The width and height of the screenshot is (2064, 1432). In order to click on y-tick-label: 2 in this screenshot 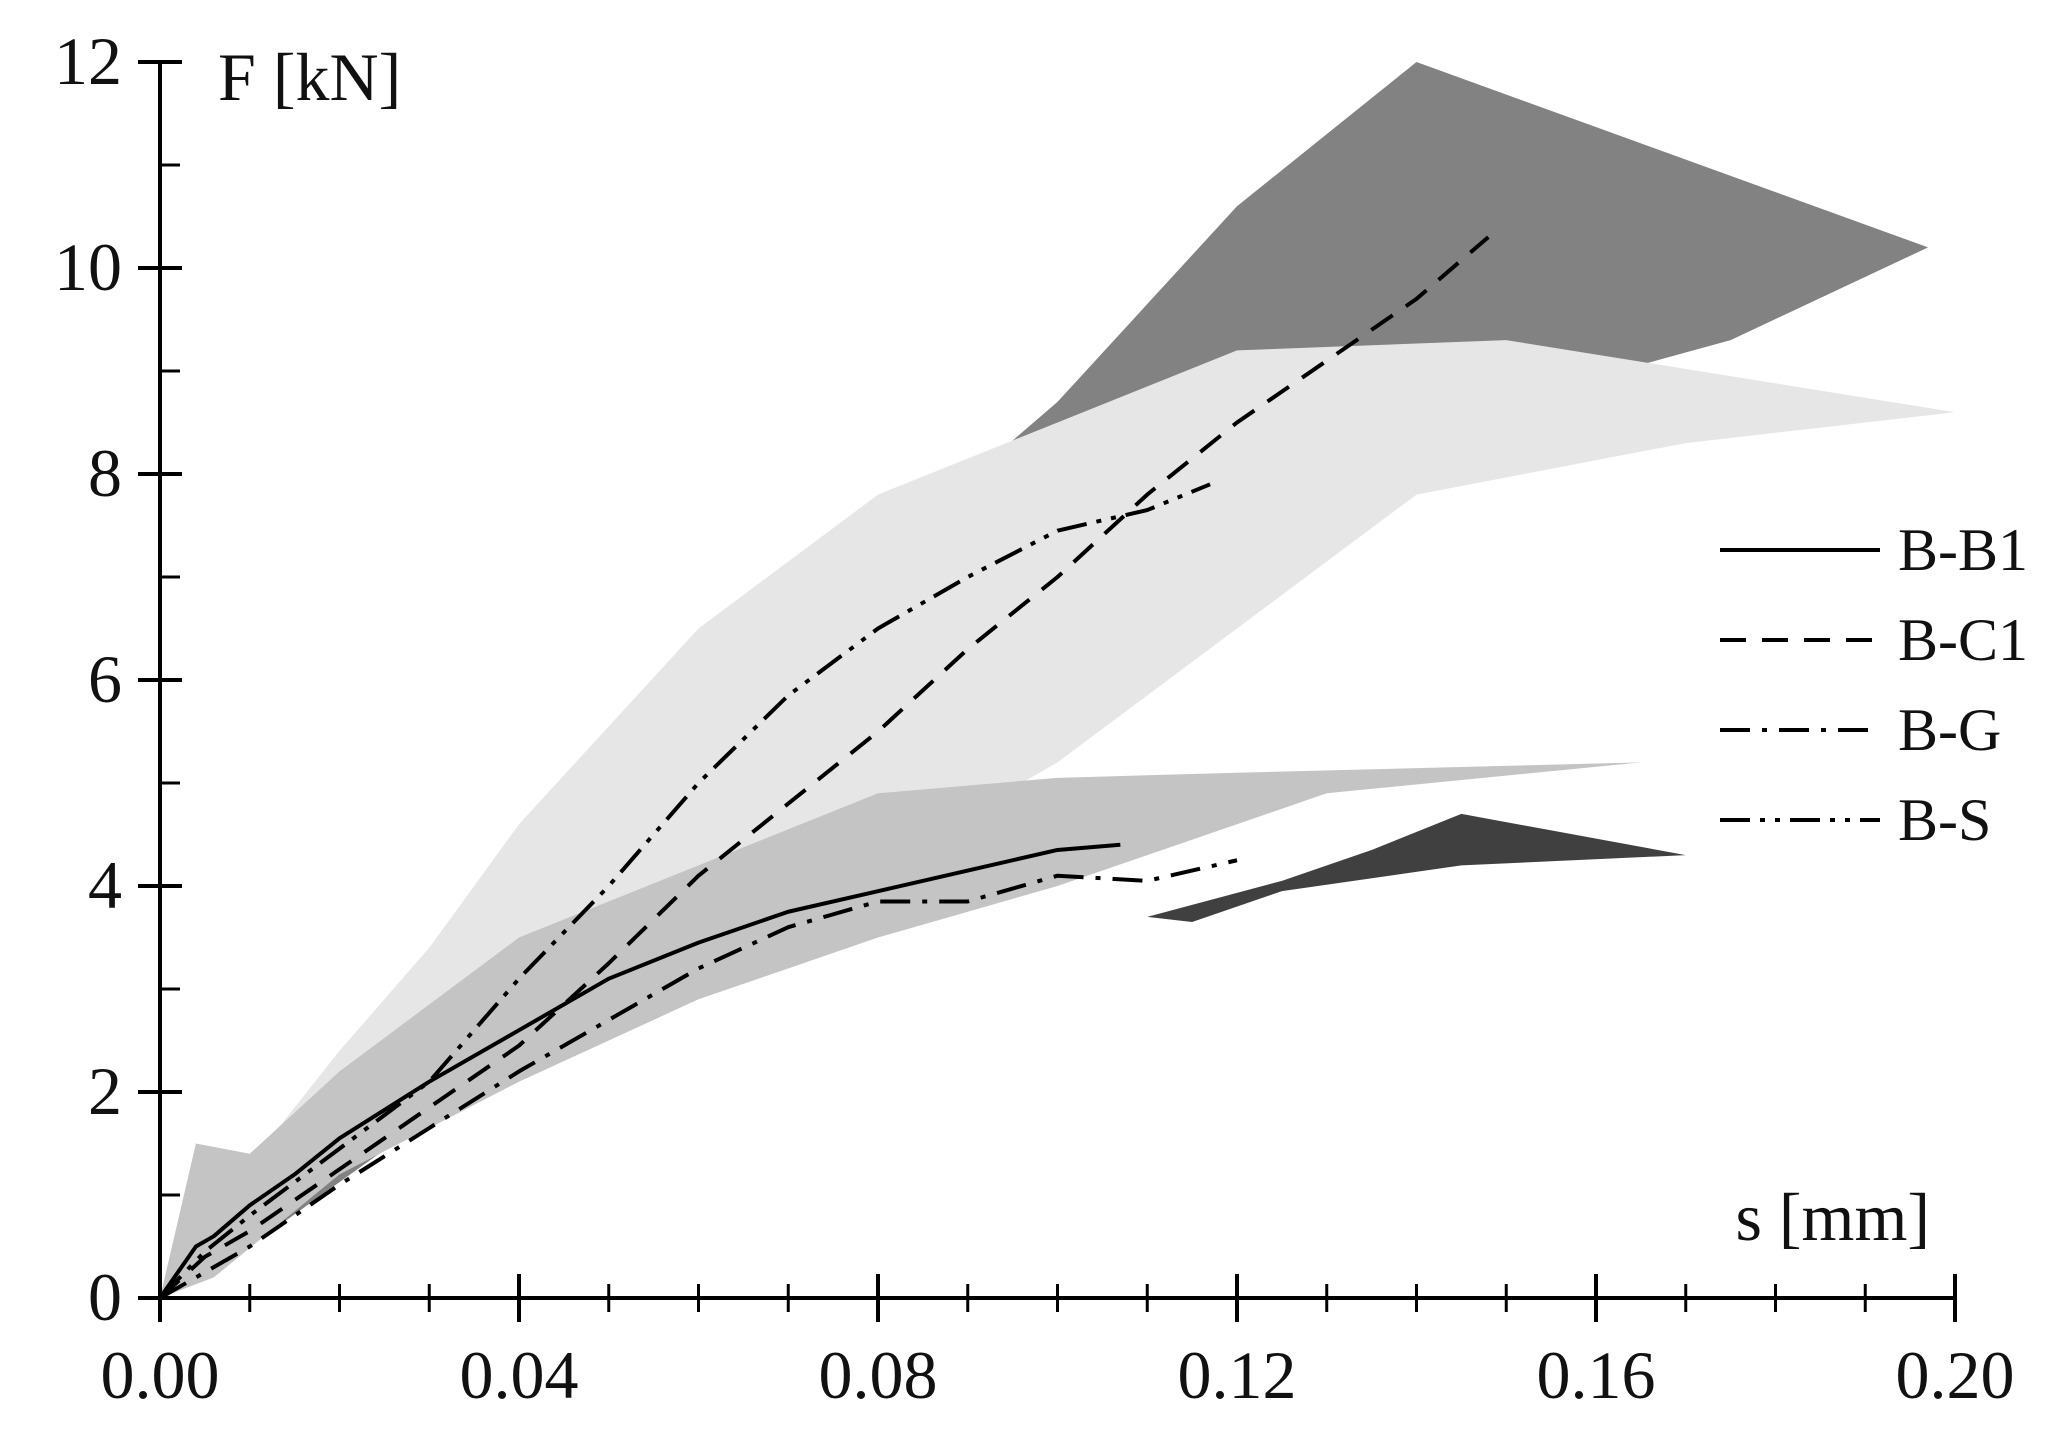, I will do `click(105, 1091)`.